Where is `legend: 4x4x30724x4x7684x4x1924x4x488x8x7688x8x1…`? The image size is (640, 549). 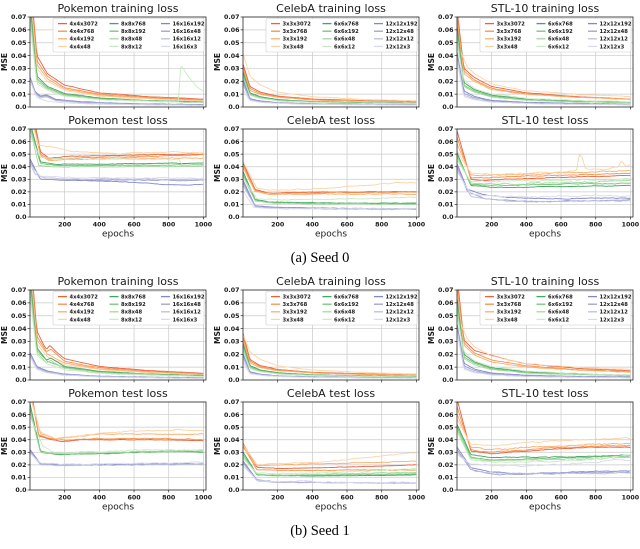
legend: 4x4x30724x4x7684x4x1924x4x488x8x7688x8x1… is located at coordinates (128, 35).